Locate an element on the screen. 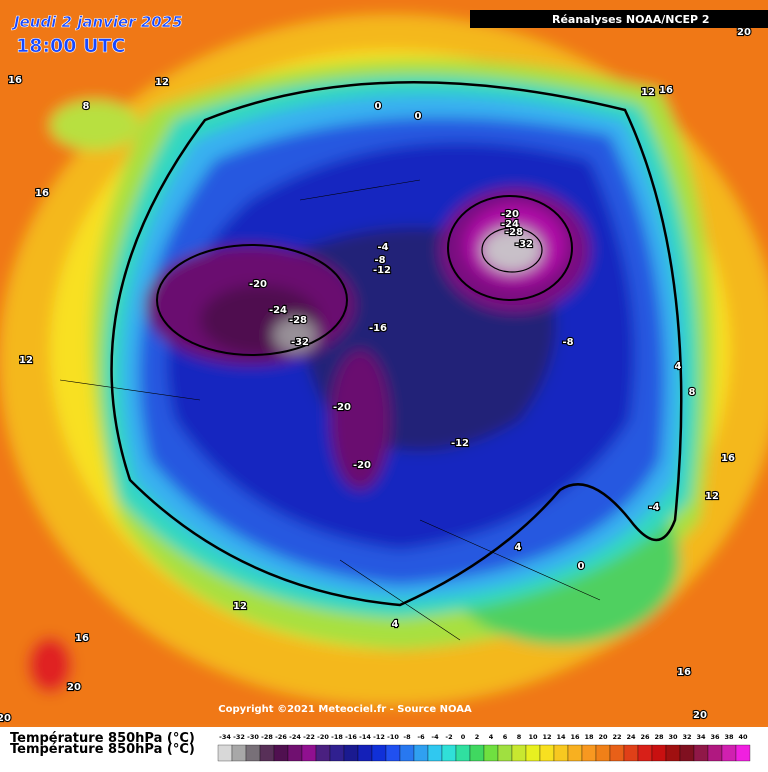  legend-value: 18 is located at coordinates (589, 737).